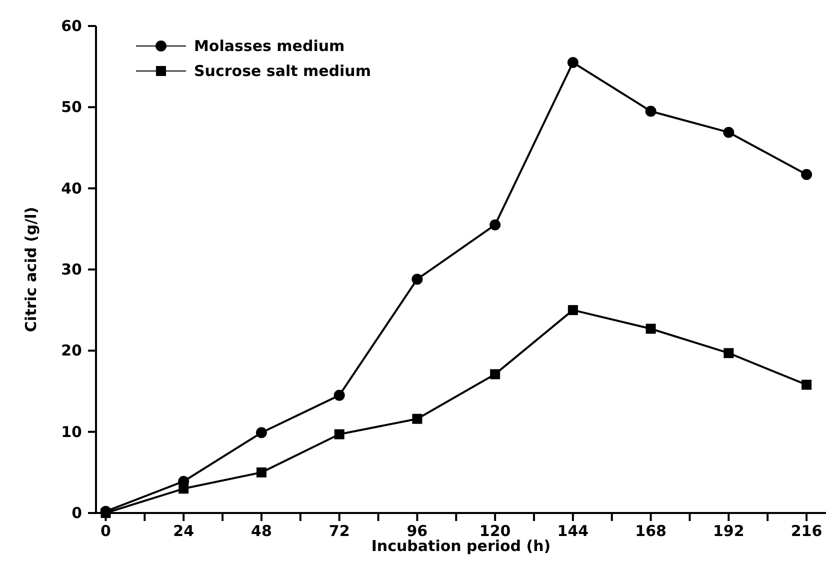  Describe the element at coordinates (71, 269) in the screenshot. I see `y-tick-label: 30` at that location.